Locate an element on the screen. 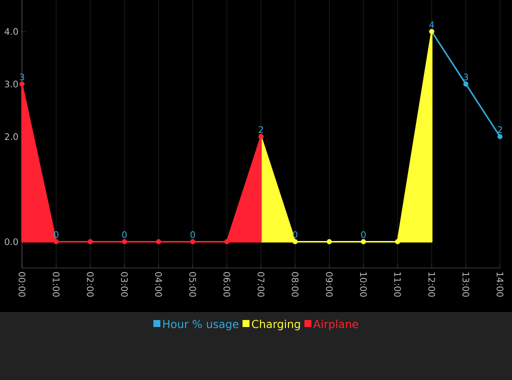 This screenshot has width=512, height=380. x-tick-label: 06:00 is located at coordinates (226, 284).